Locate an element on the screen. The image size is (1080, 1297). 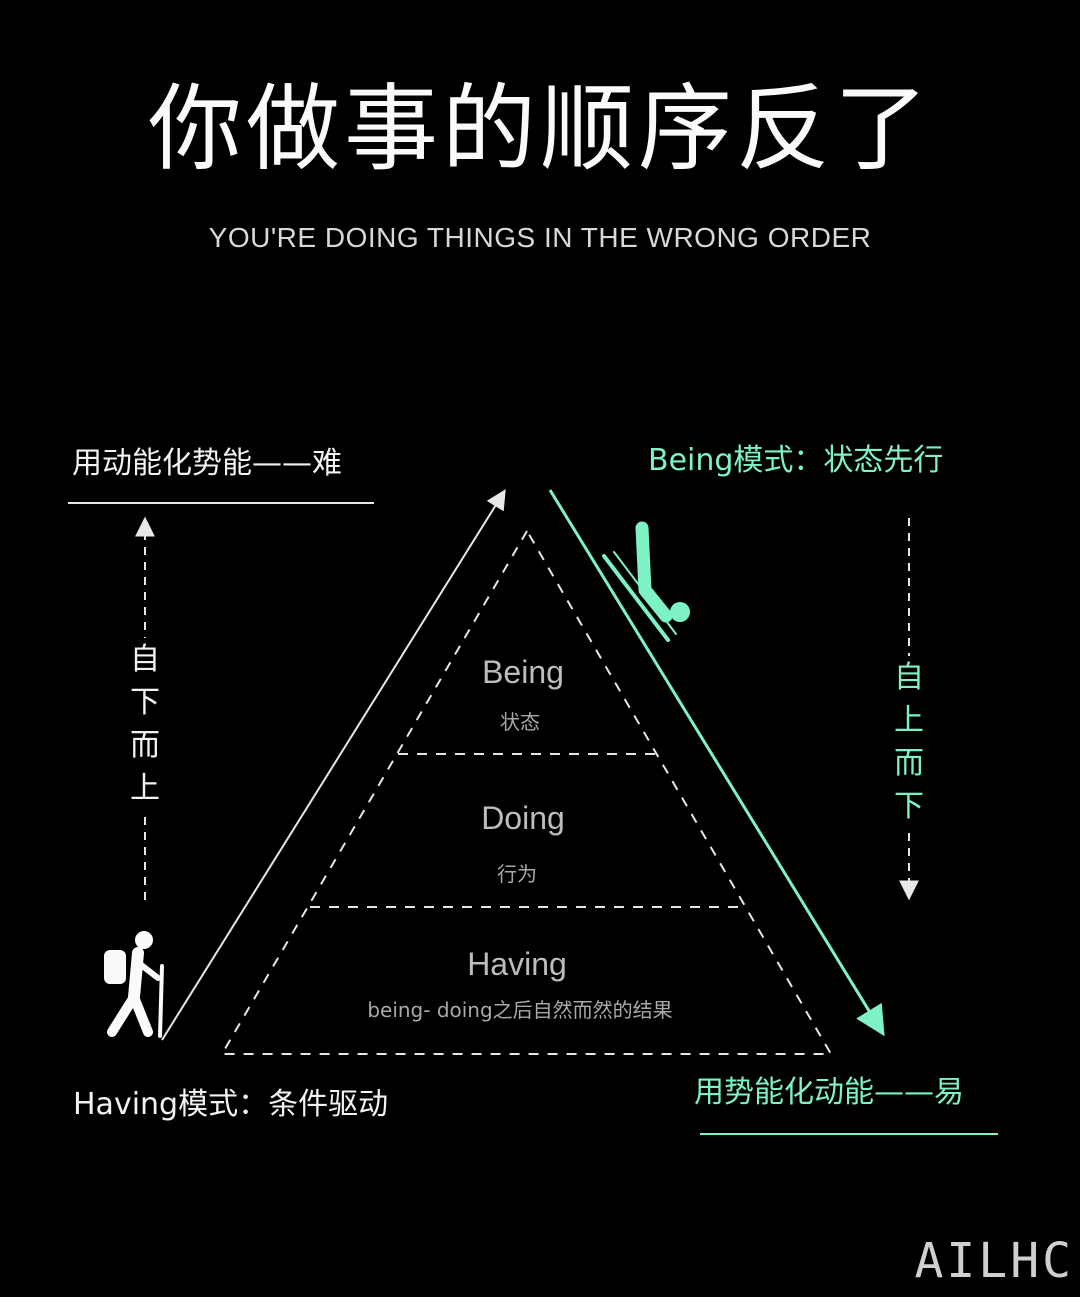
ascending-arrow is located at coordinates (333, 765).